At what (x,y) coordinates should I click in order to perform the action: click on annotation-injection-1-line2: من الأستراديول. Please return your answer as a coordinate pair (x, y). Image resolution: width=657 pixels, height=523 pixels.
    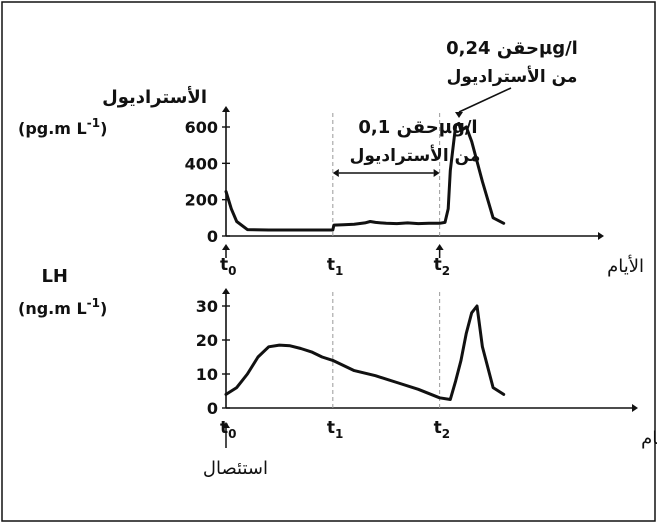
    Looking at the image, I should click on (415, 155).